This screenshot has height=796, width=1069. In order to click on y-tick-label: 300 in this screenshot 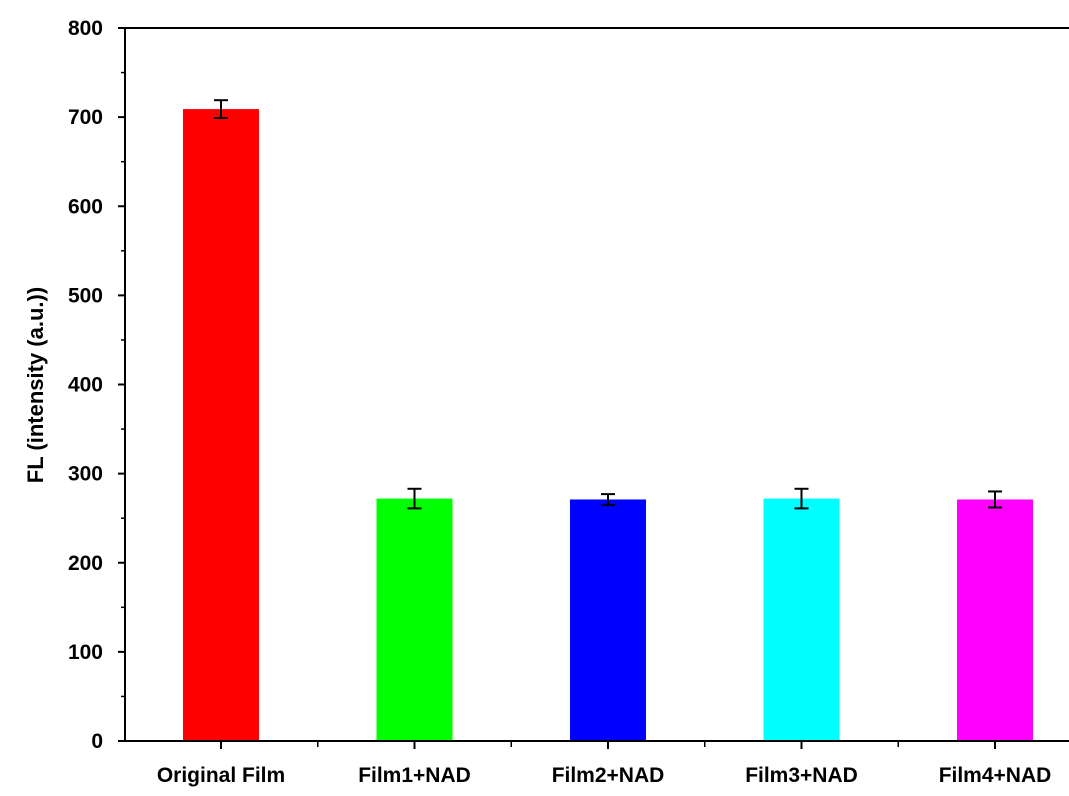, I will do `click(85, 474)`.